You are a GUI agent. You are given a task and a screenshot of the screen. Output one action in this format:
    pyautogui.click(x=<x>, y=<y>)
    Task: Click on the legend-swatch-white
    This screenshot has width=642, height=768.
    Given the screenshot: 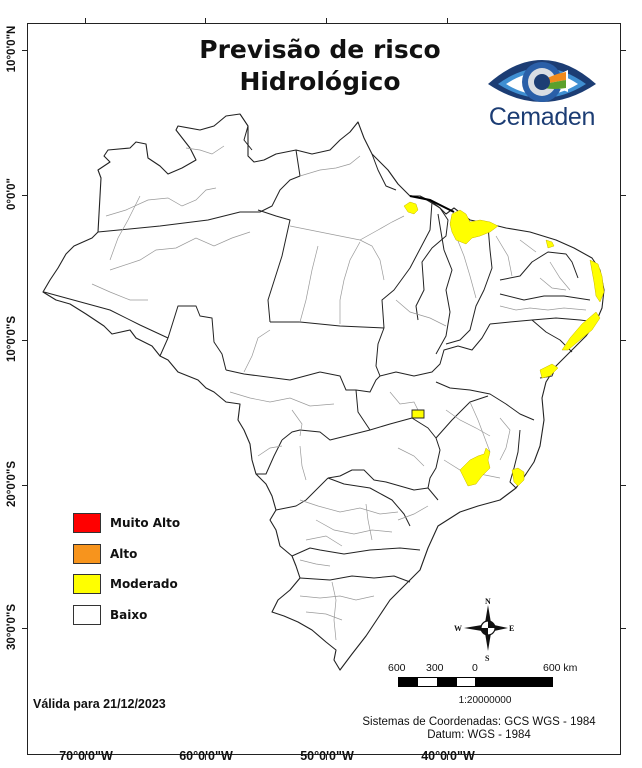 What is the action you would take?
    pyautogui.click(x=87, y=614)
    